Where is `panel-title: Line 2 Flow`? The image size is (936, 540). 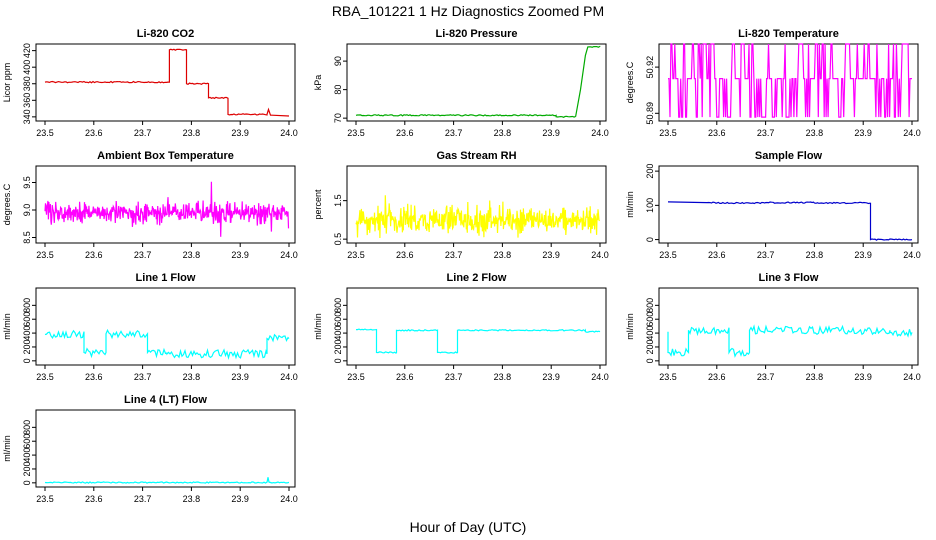 panel-title: Line 2 Flow is located at coordinates (477, 278).